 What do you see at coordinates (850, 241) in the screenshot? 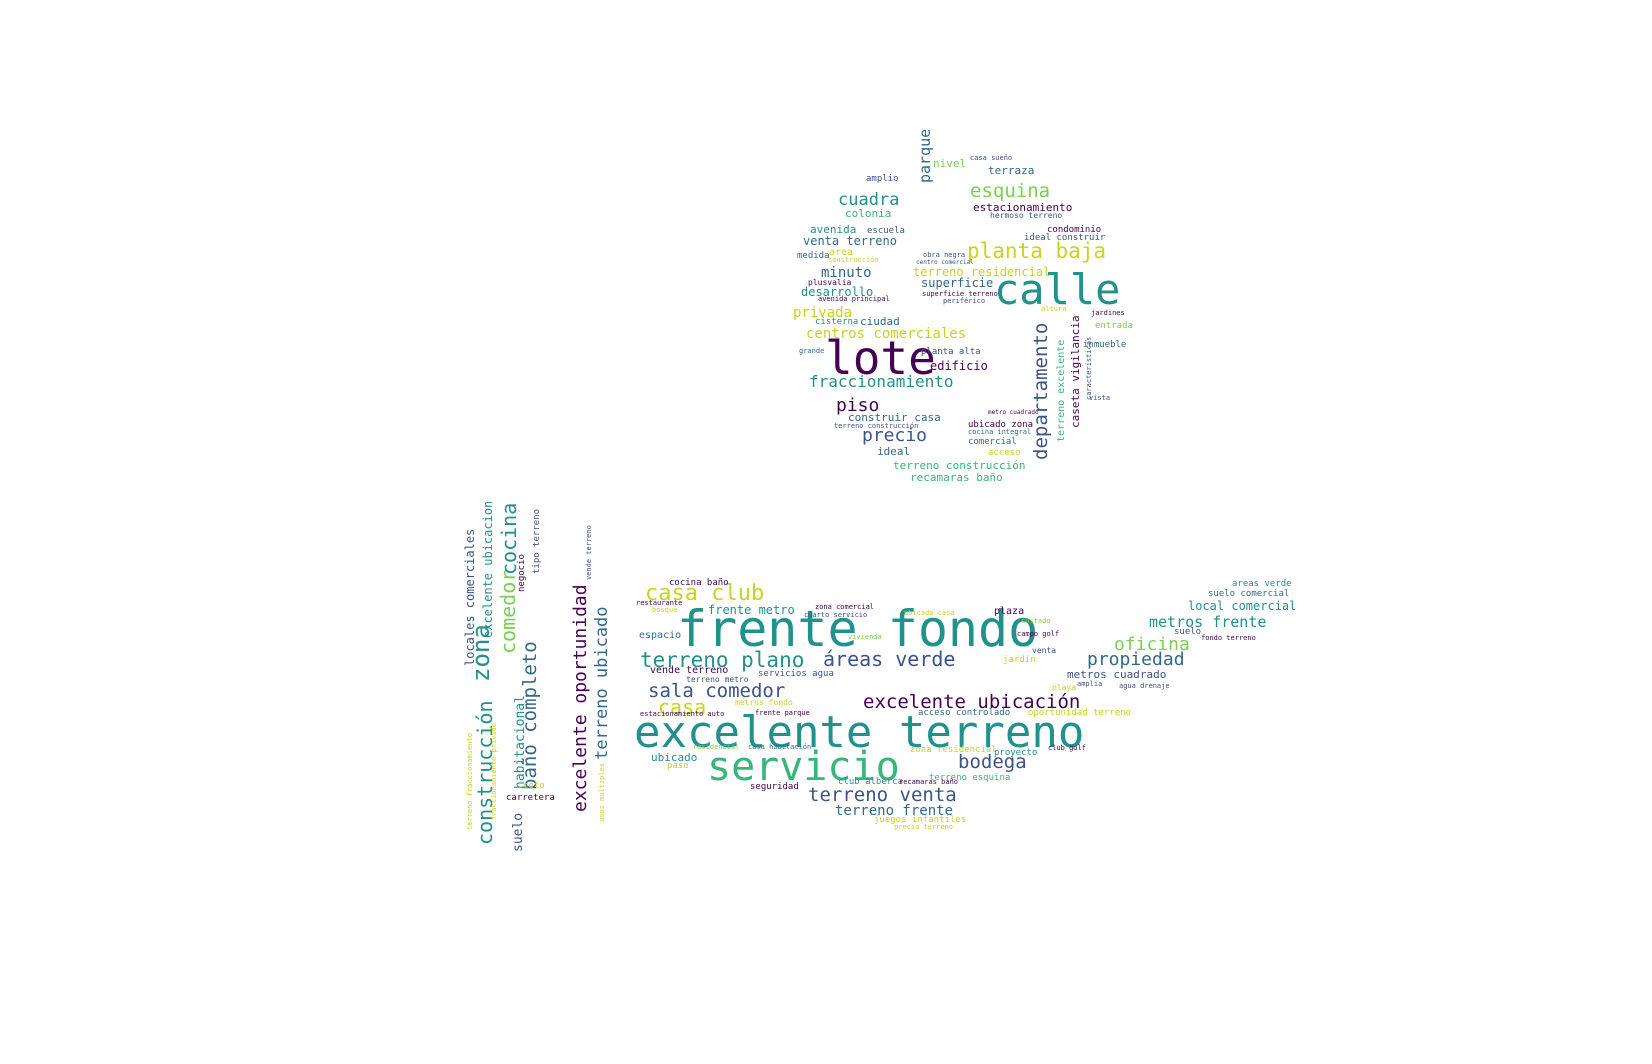
I see `word: venta terreno` at bounding box center [850, 241].